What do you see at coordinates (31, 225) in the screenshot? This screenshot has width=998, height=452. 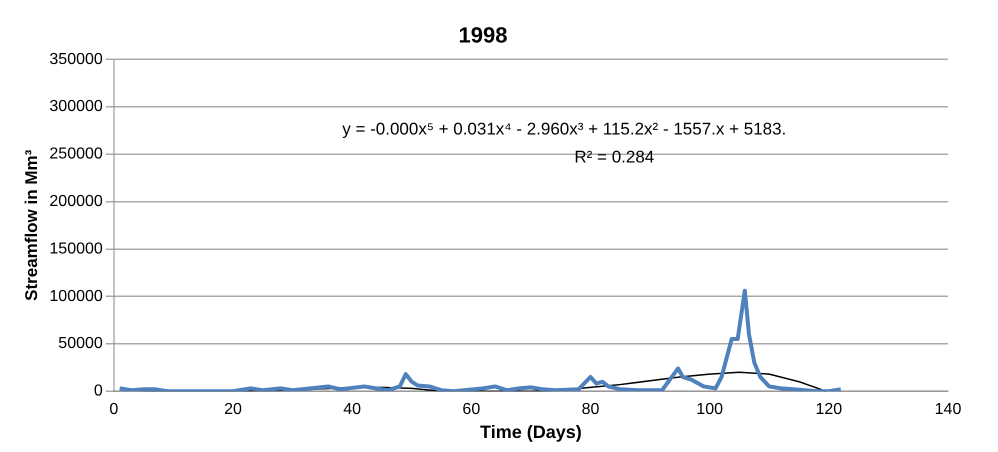 I see `y-axis-title: Streamflow in Mm³` at bounding box center [31, 225].